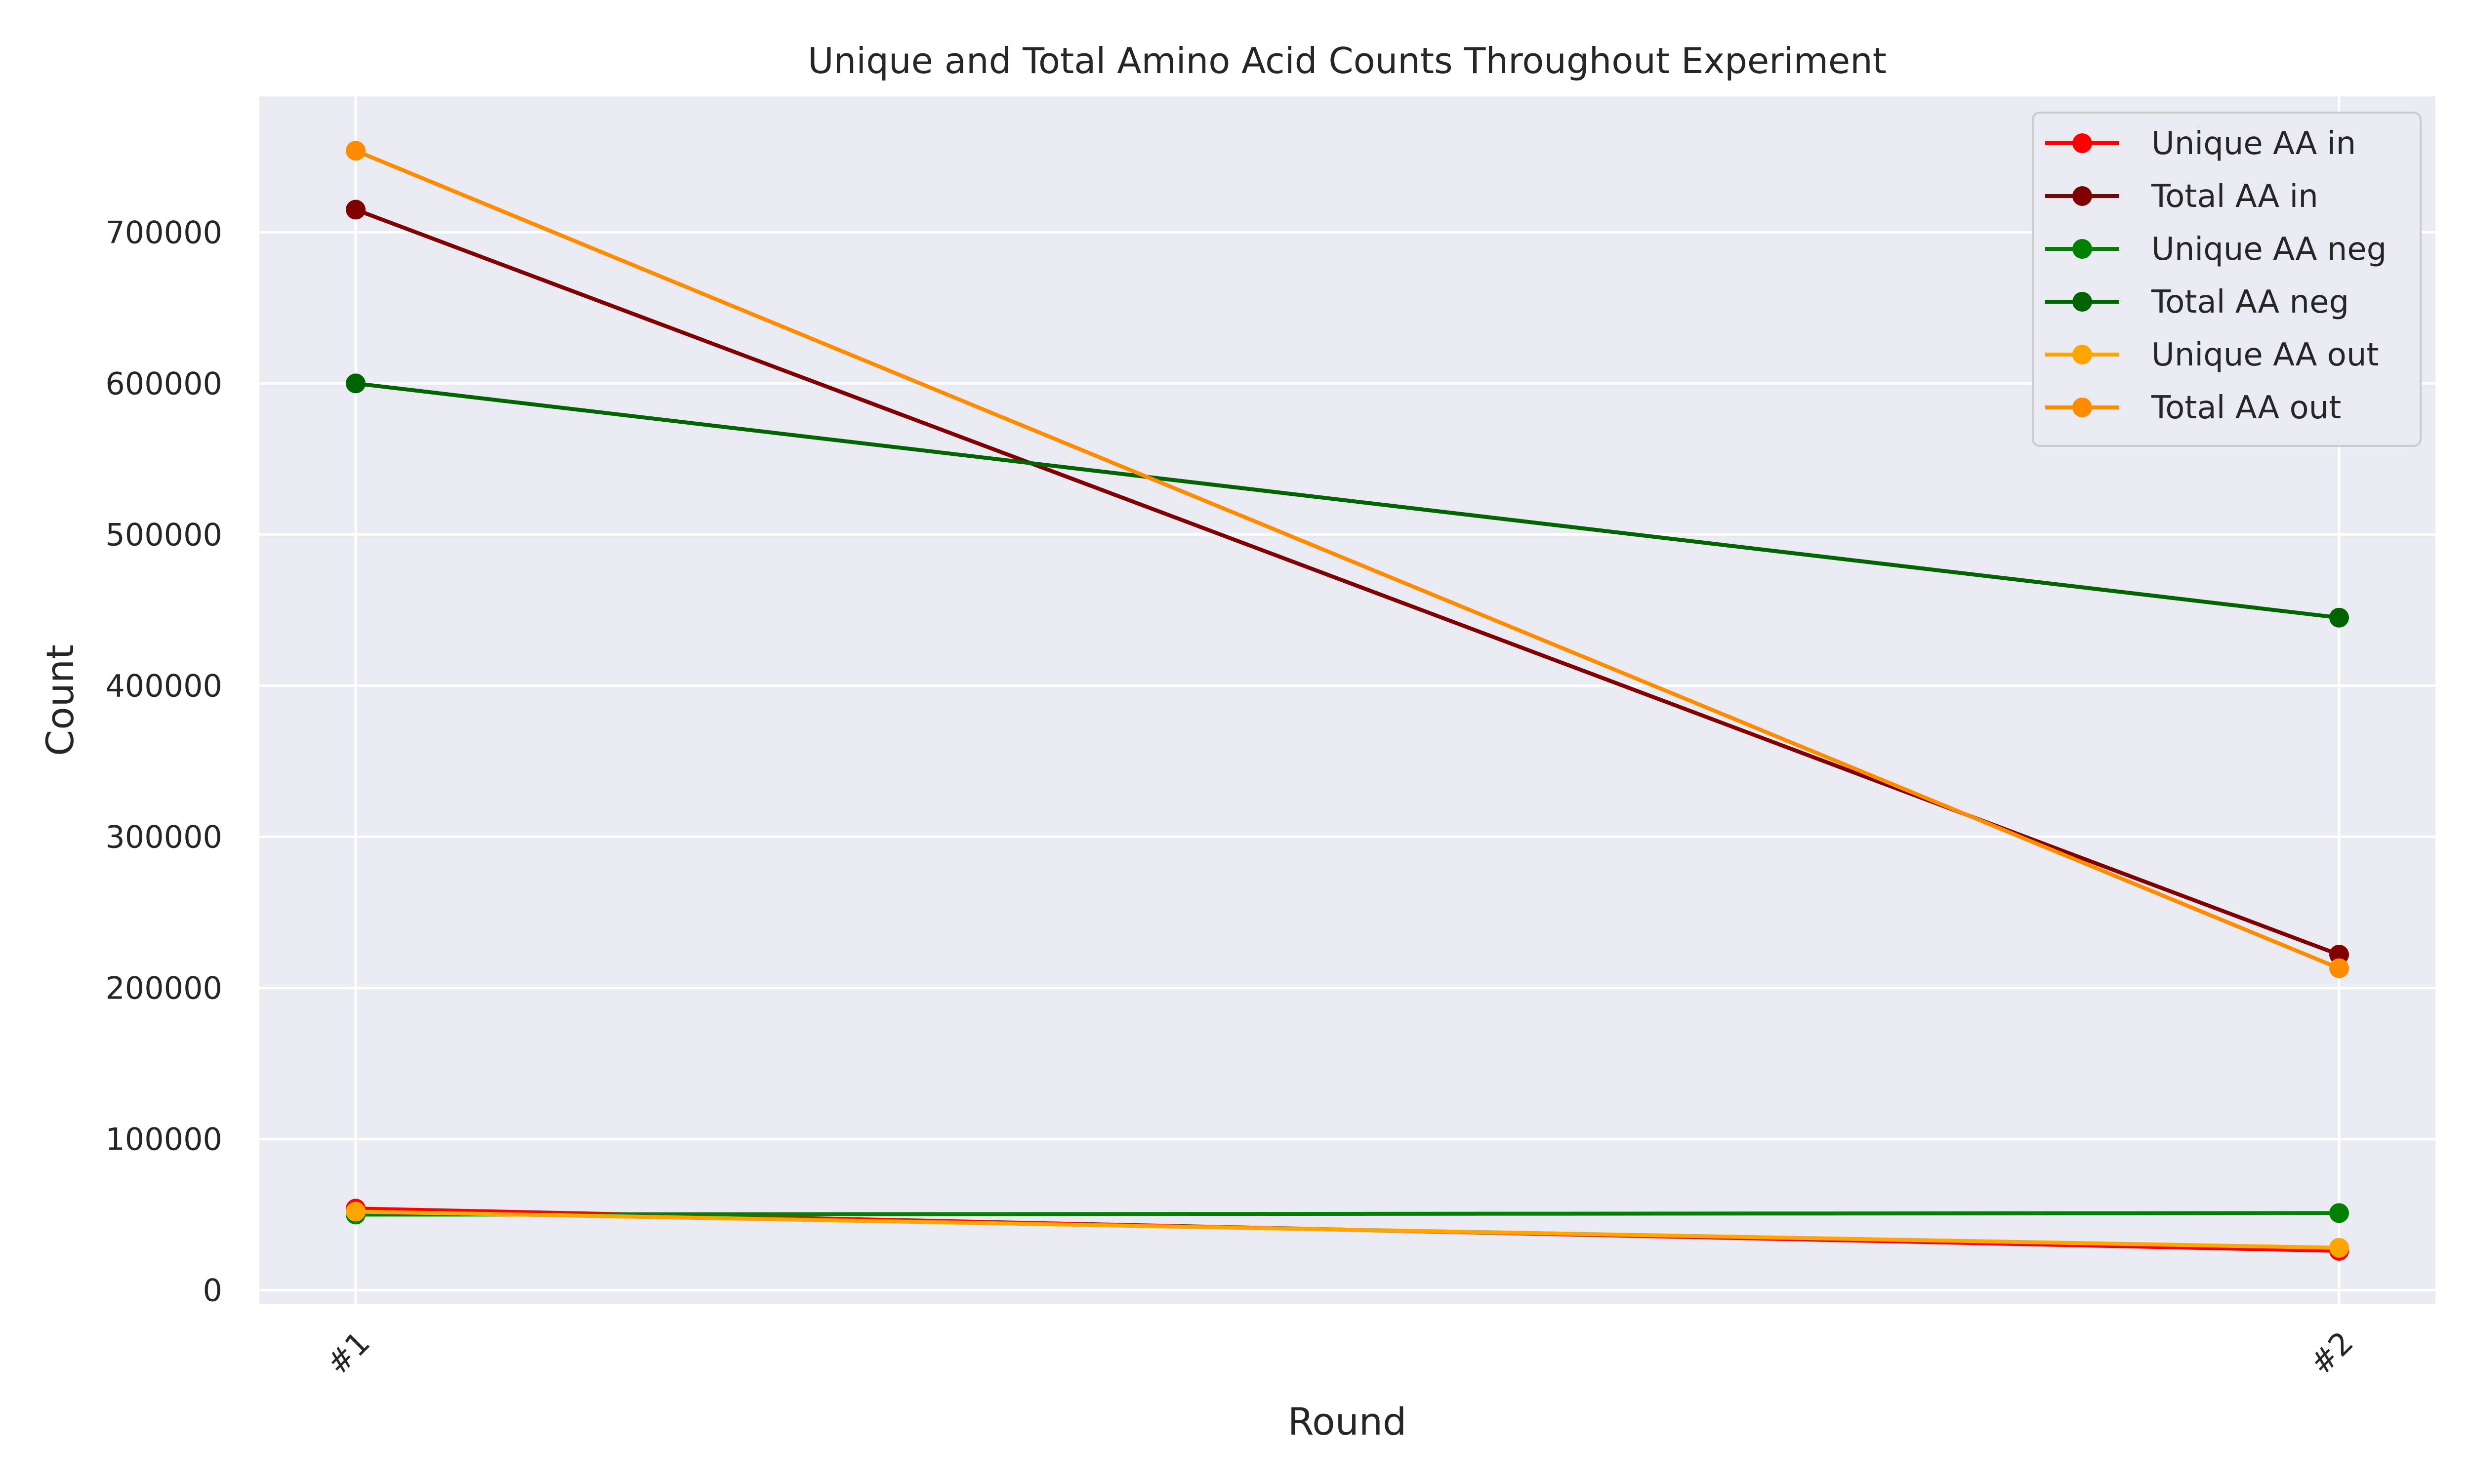 This screenshot has height=1484, width=2470. Describe the element at coordinates (163, 535) in the screenshot. I see `y-tick-label: 500000` at that location.